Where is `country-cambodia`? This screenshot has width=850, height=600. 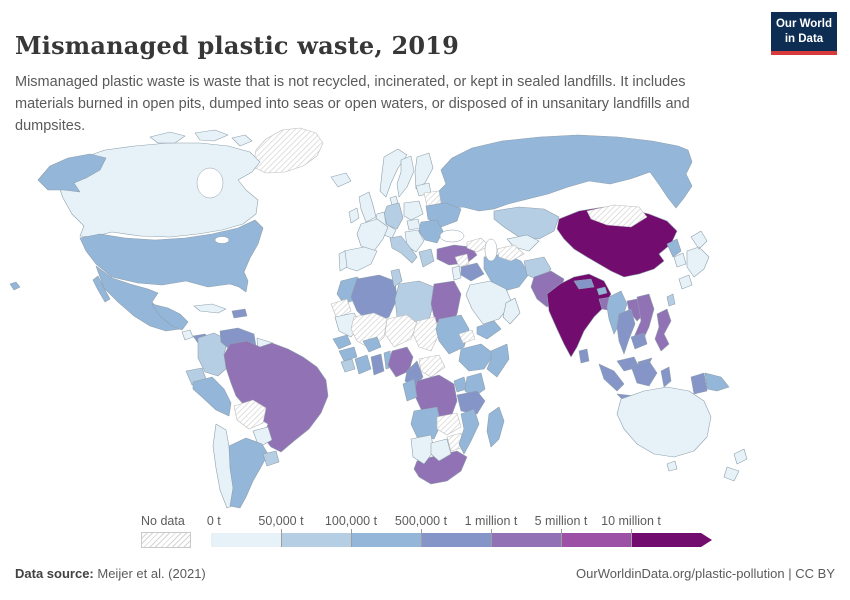
country-cambodia is located at coordinates (639, 341).